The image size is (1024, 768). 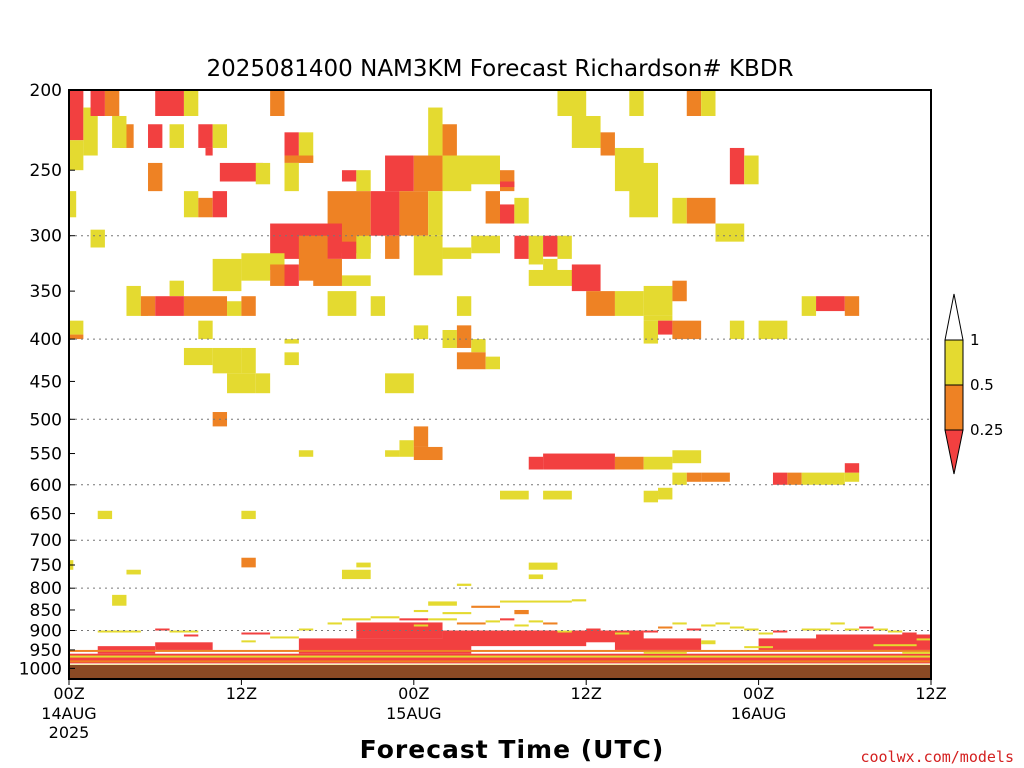 I want to click on colorbar-bottom-triangle, so click(x=954, y=452).